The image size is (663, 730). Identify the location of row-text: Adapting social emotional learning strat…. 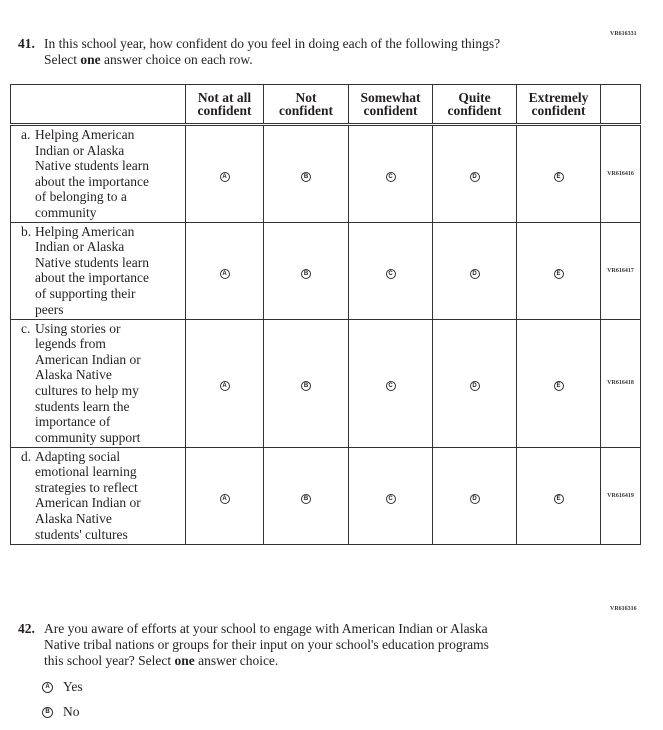
(88, 495).